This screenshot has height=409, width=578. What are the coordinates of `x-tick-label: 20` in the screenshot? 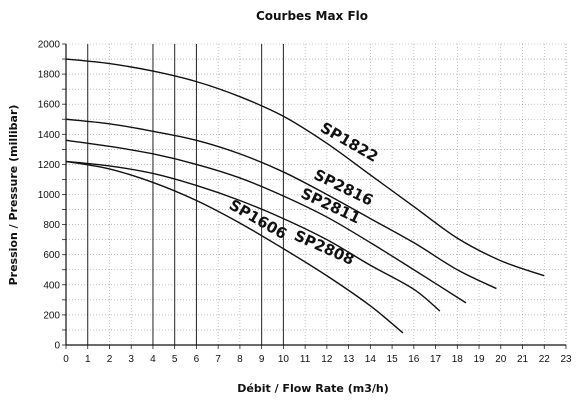 It's located at (501, 359).